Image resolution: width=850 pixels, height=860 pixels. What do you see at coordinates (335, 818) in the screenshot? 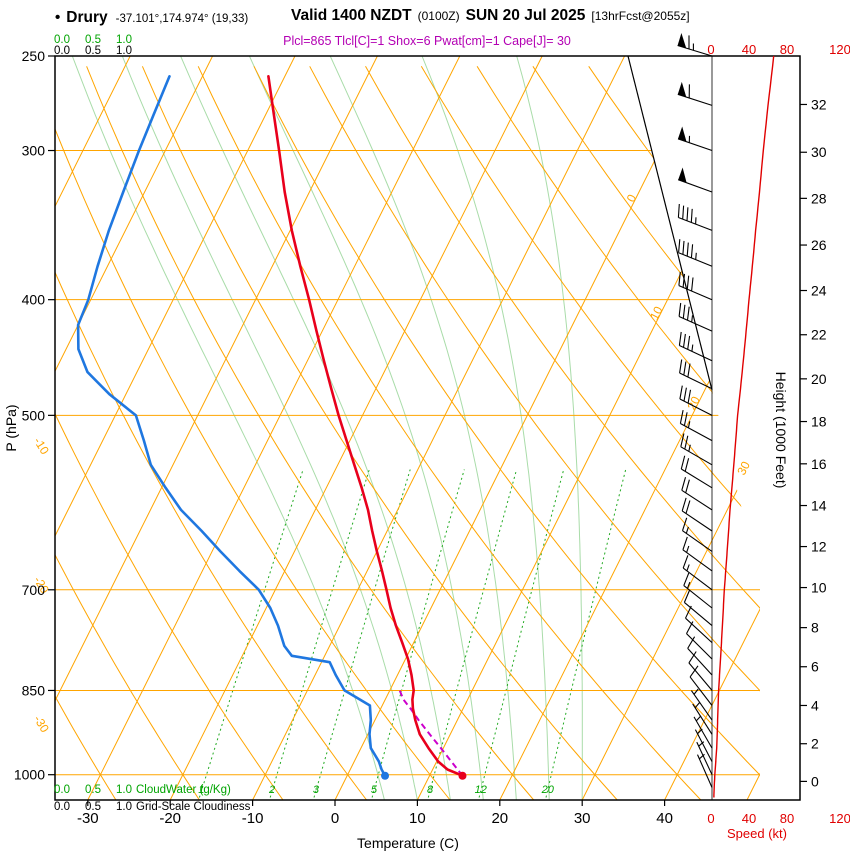
I see `temperature-tick-label: 0` at bounding box center [335, 818].